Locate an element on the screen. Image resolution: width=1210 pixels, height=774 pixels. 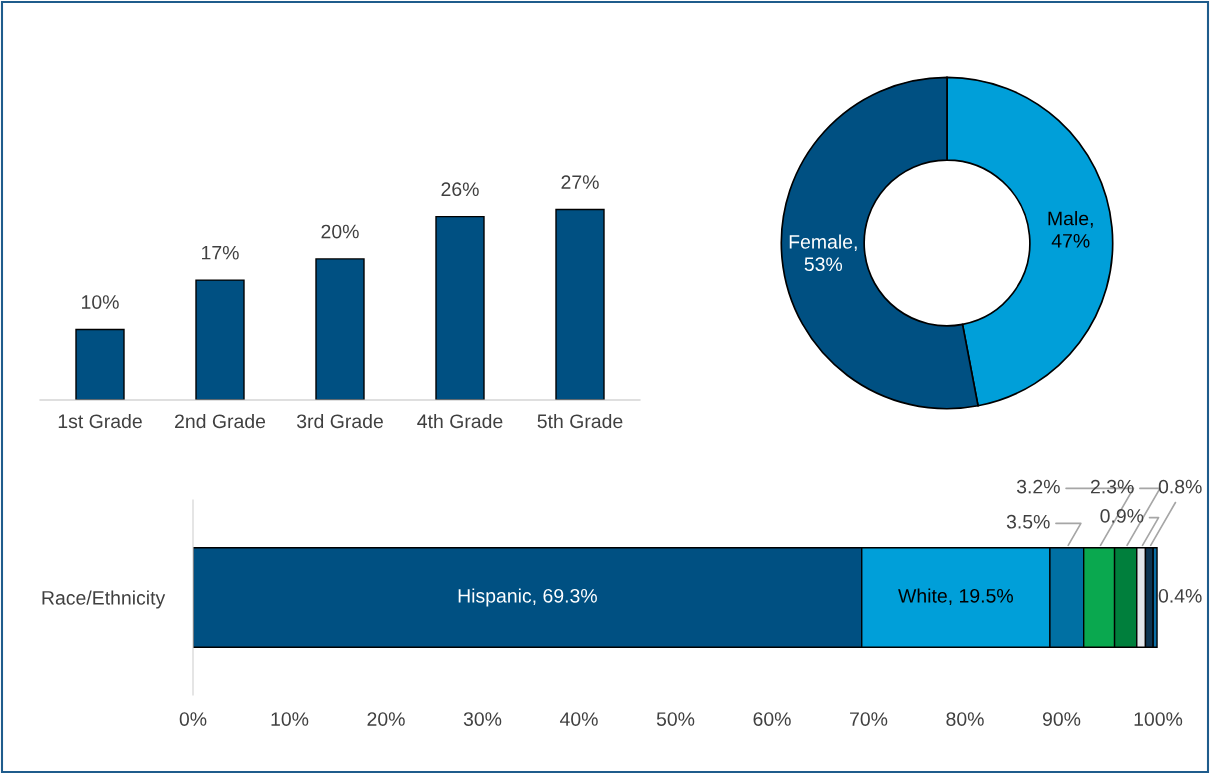
slice-label: Female, 53% is located at coordinates (823, 253).